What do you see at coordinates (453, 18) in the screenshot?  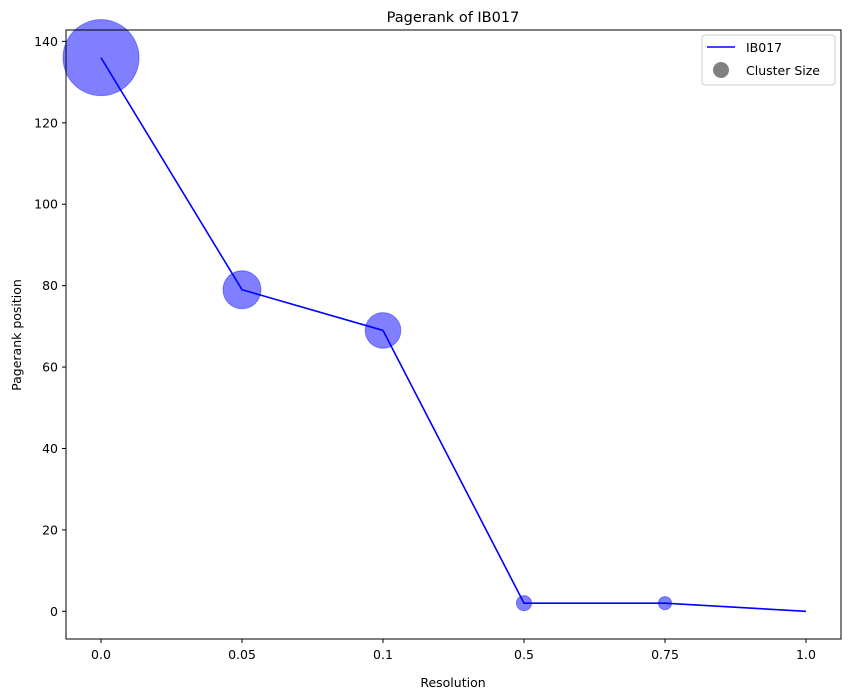 I see `chart-title: Pagerank of IB017` at bounding box center [453, 18].